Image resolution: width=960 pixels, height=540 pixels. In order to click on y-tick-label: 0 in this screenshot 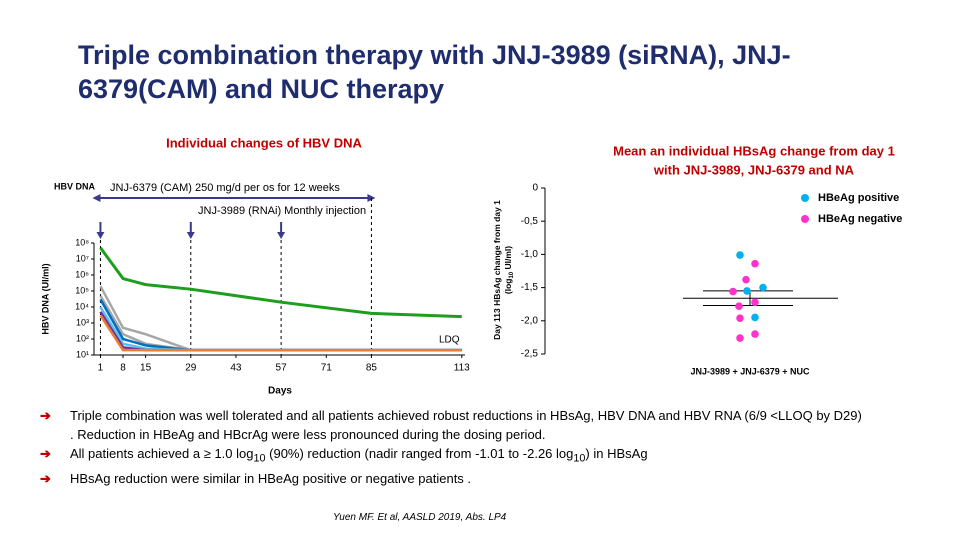, I will do `click(535, 188)`.